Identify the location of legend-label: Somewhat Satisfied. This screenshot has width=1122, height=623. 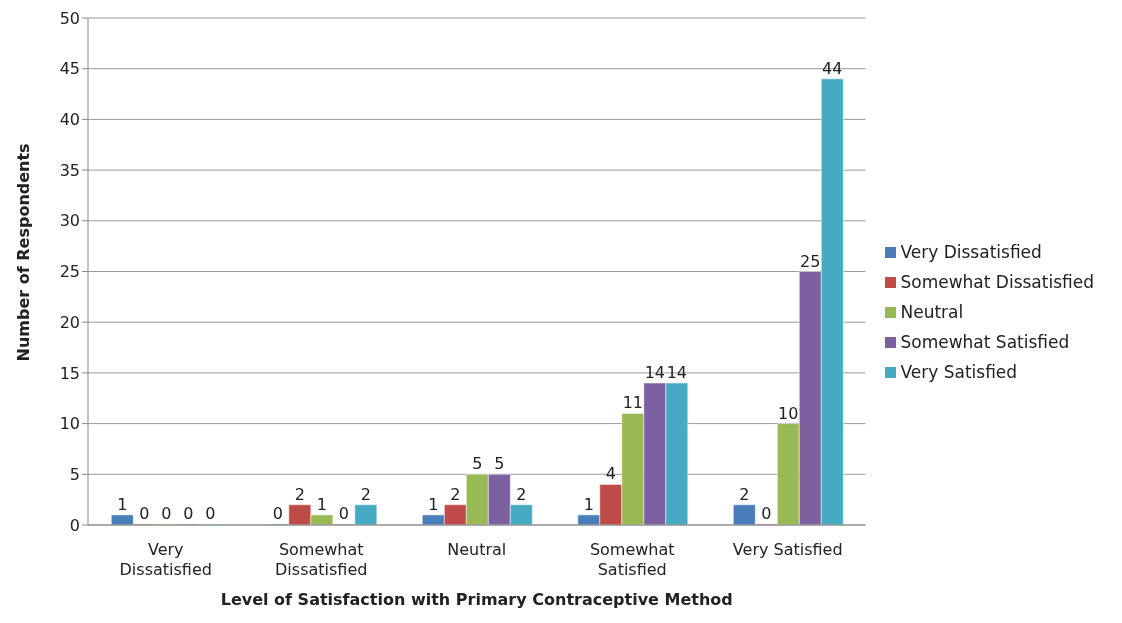
(985, 341).